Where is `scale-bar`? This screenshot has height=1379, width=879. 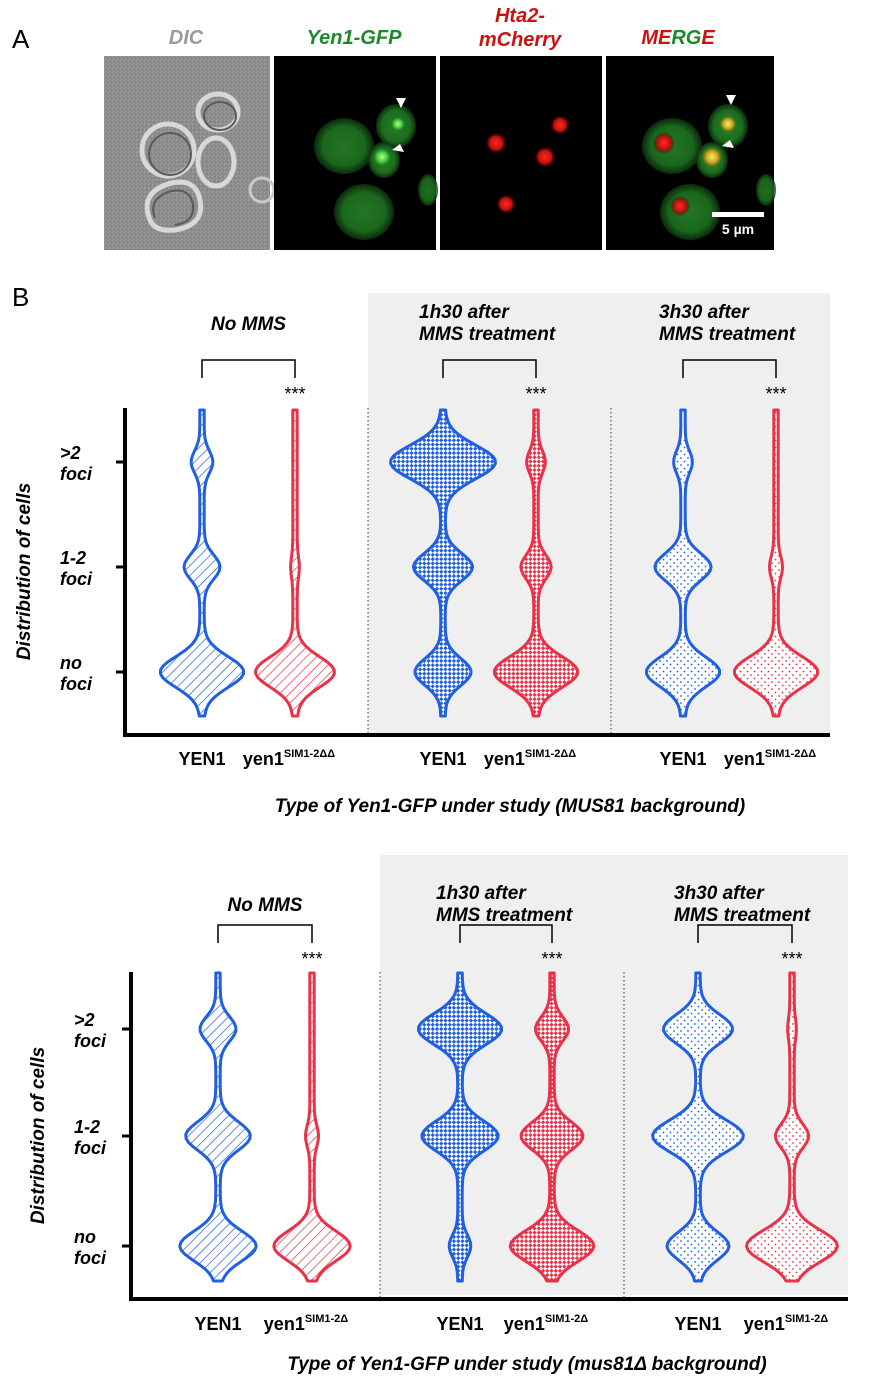 scale-bar is located at coordinates (738, 214).